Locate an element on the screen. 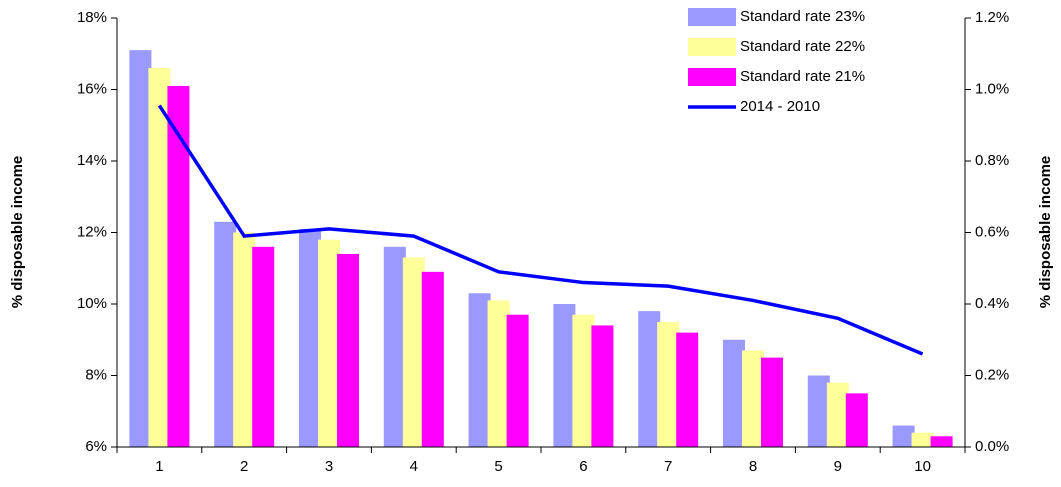 The height and width of the screenshot is (487, 1061). y-tick-label: 16% is located at coordinates (92, 88).